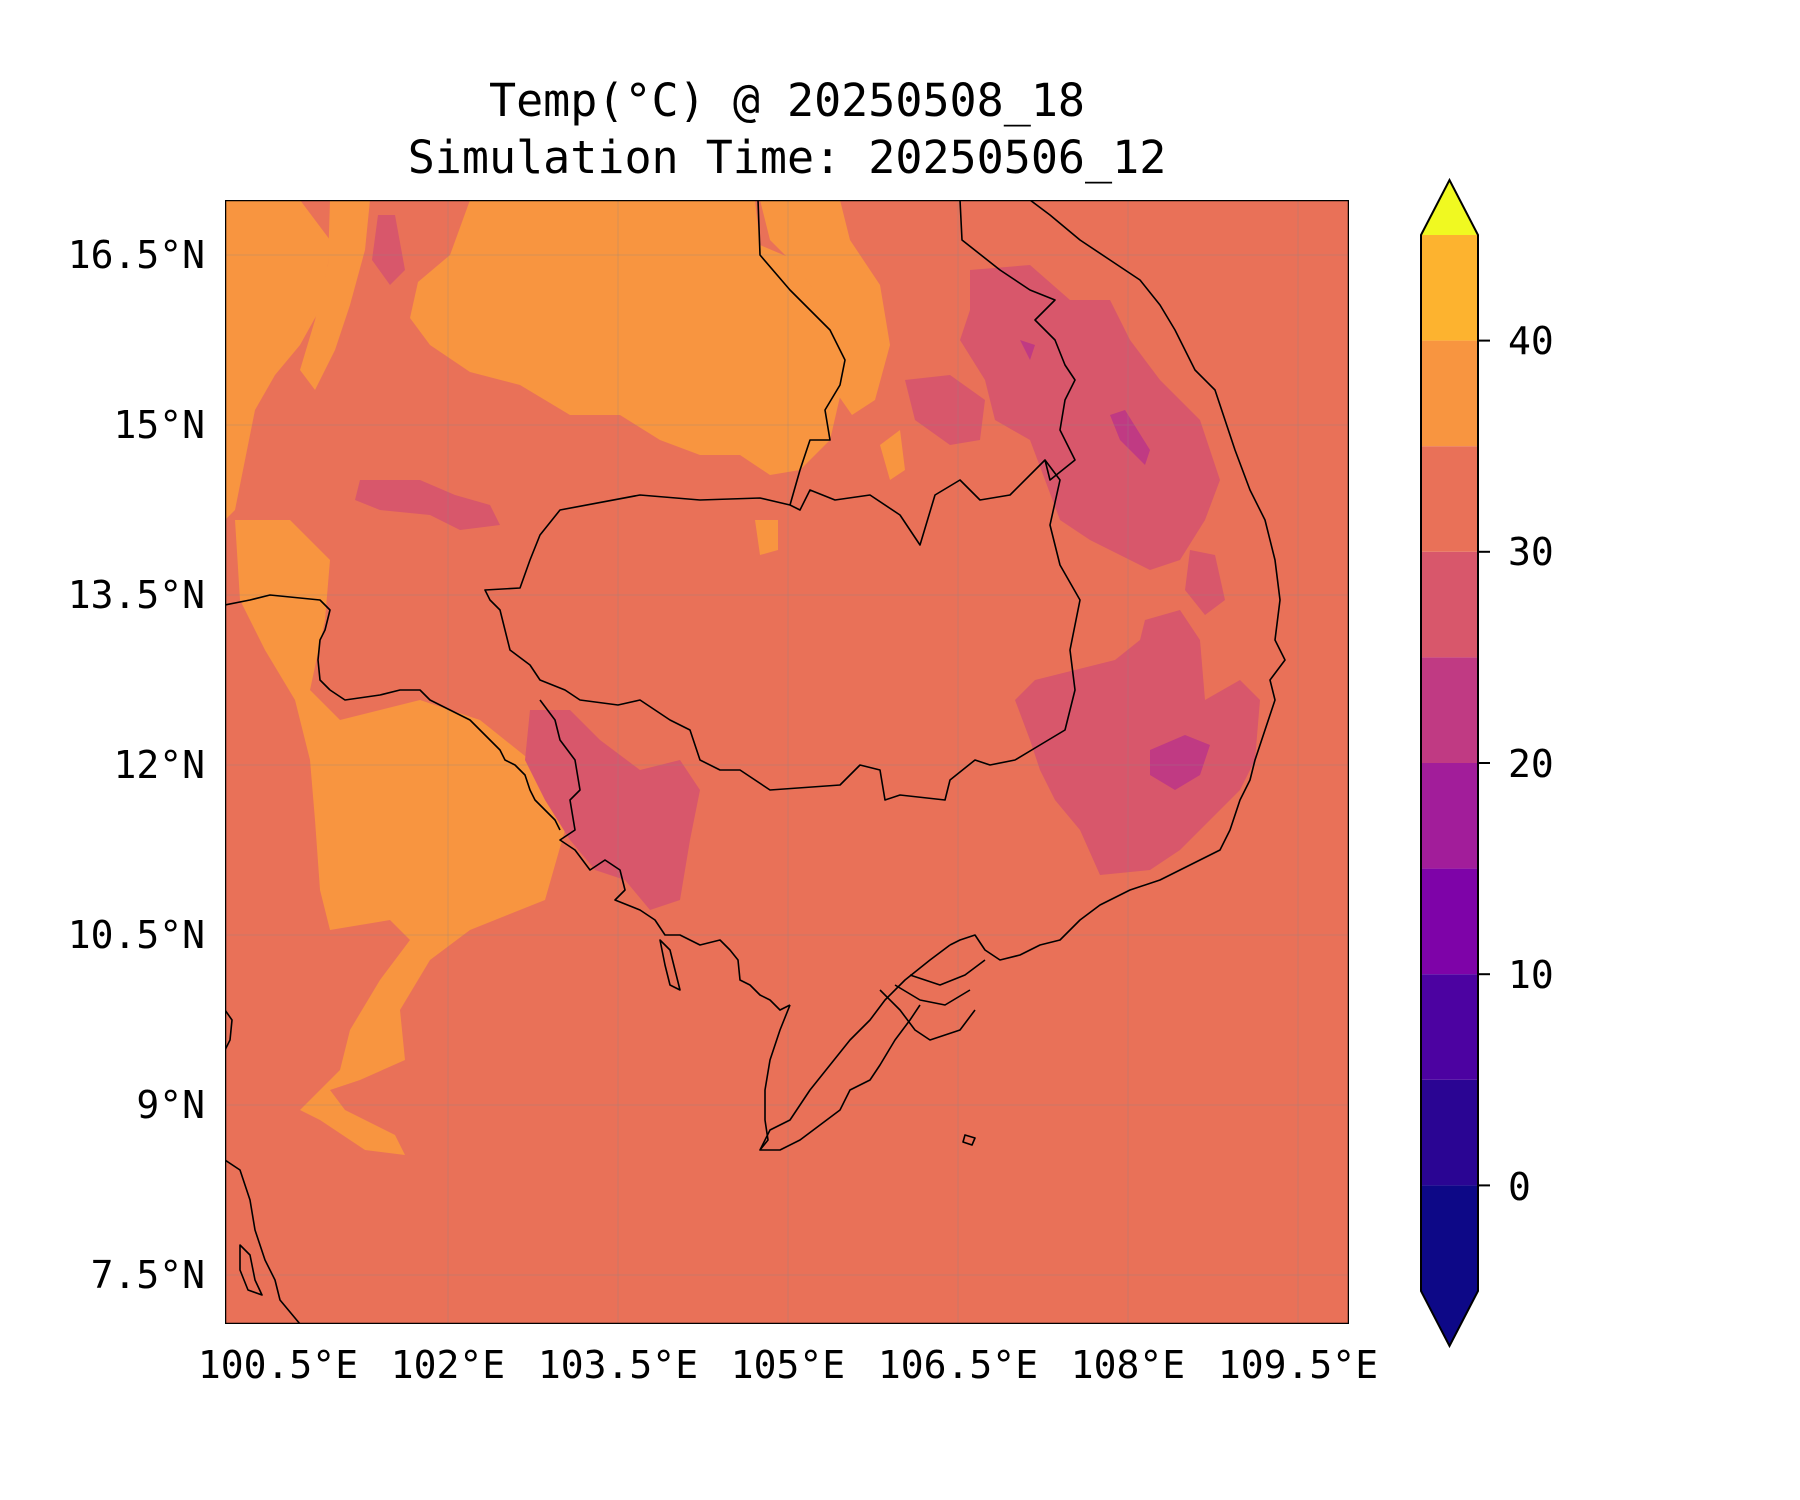  I want to click on mekong-delta-islands, so click(932, 1000).